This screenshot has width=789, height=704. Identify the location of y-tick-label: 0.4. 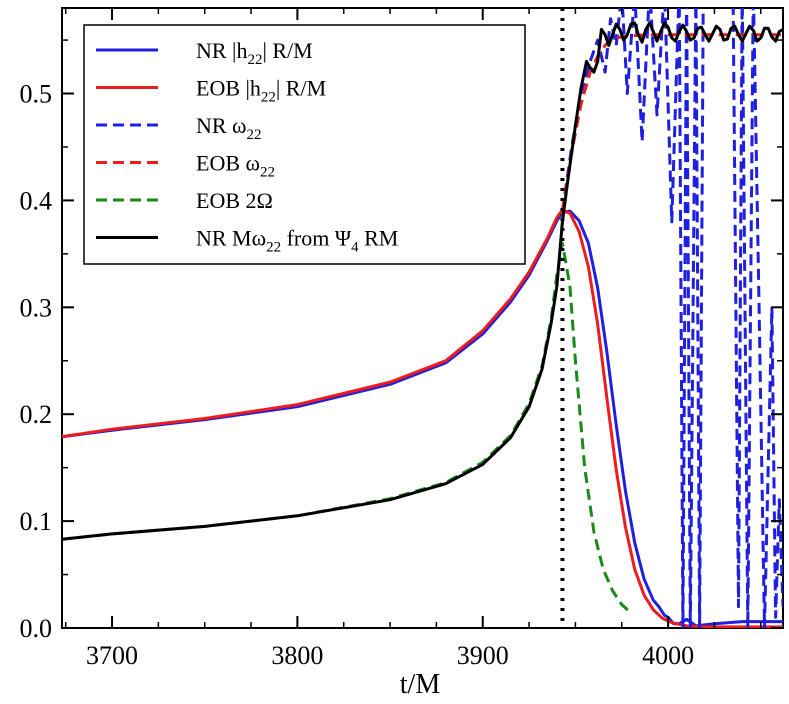
(36, 200).